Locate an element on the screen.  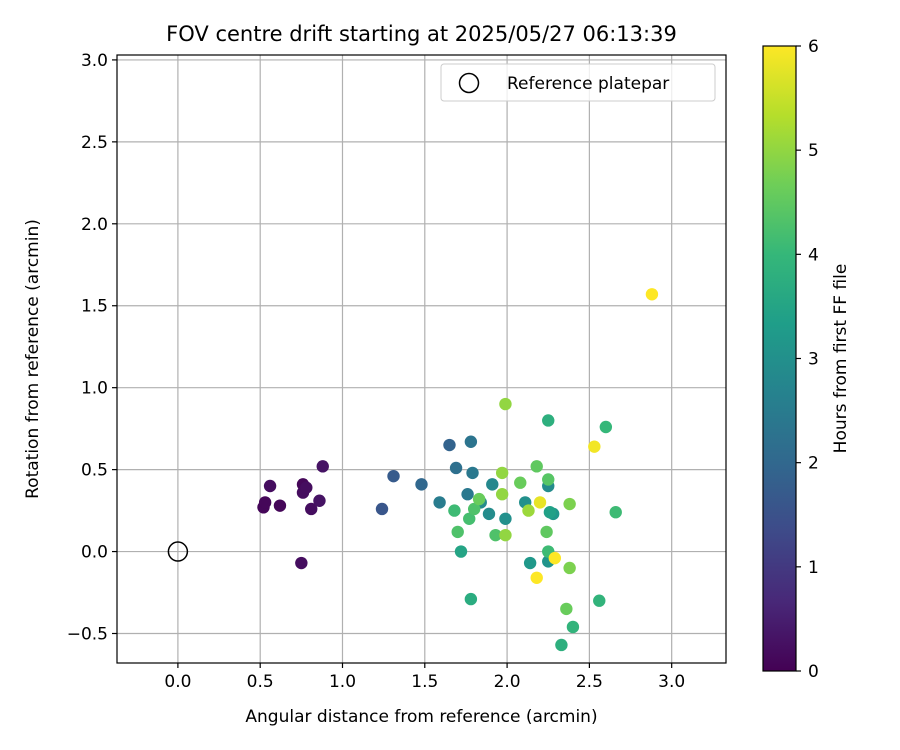
colorbar-tick-label: 6 is located at coordinates (813, 47).